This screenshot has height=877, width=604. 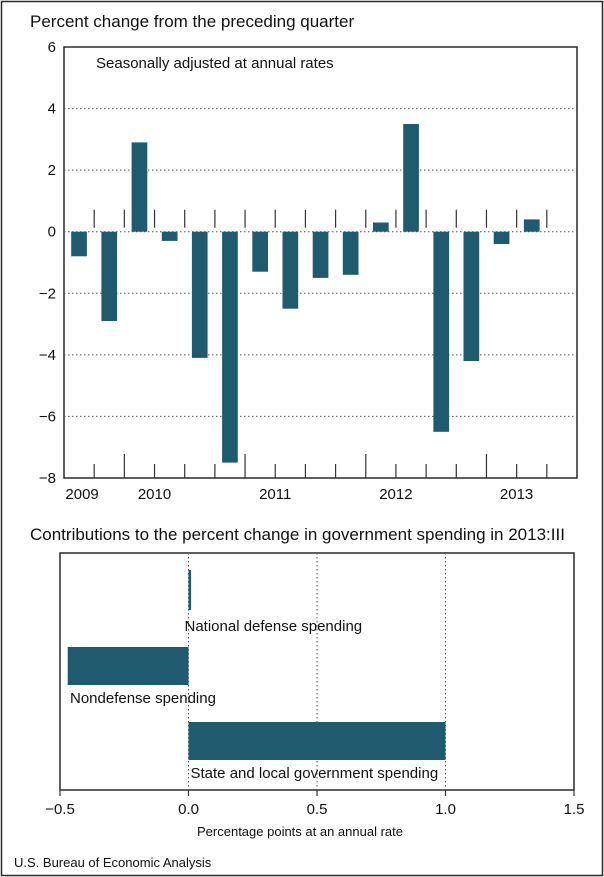 I want to click on y-tick-label: 0, so click(x=52, y=232).